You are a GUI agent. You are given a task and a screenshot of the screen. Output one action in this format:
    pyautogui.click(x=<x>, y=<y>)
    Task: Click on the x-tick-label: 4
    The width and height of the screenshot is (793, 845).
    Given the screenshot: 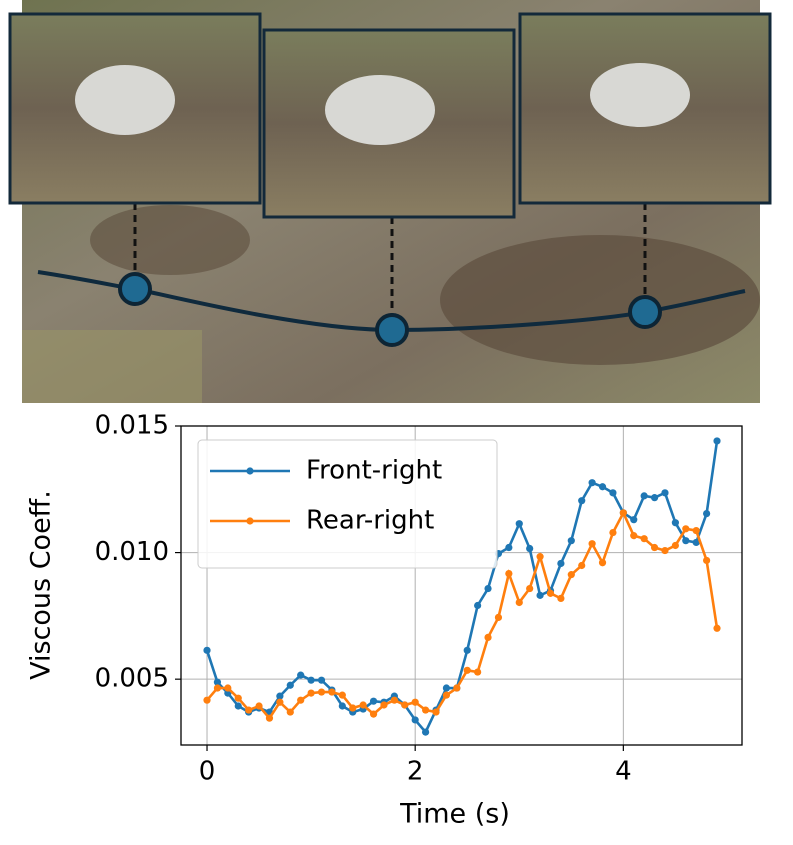 What is the action you would take?
    pyautogui.click(x=623, y=772)
    